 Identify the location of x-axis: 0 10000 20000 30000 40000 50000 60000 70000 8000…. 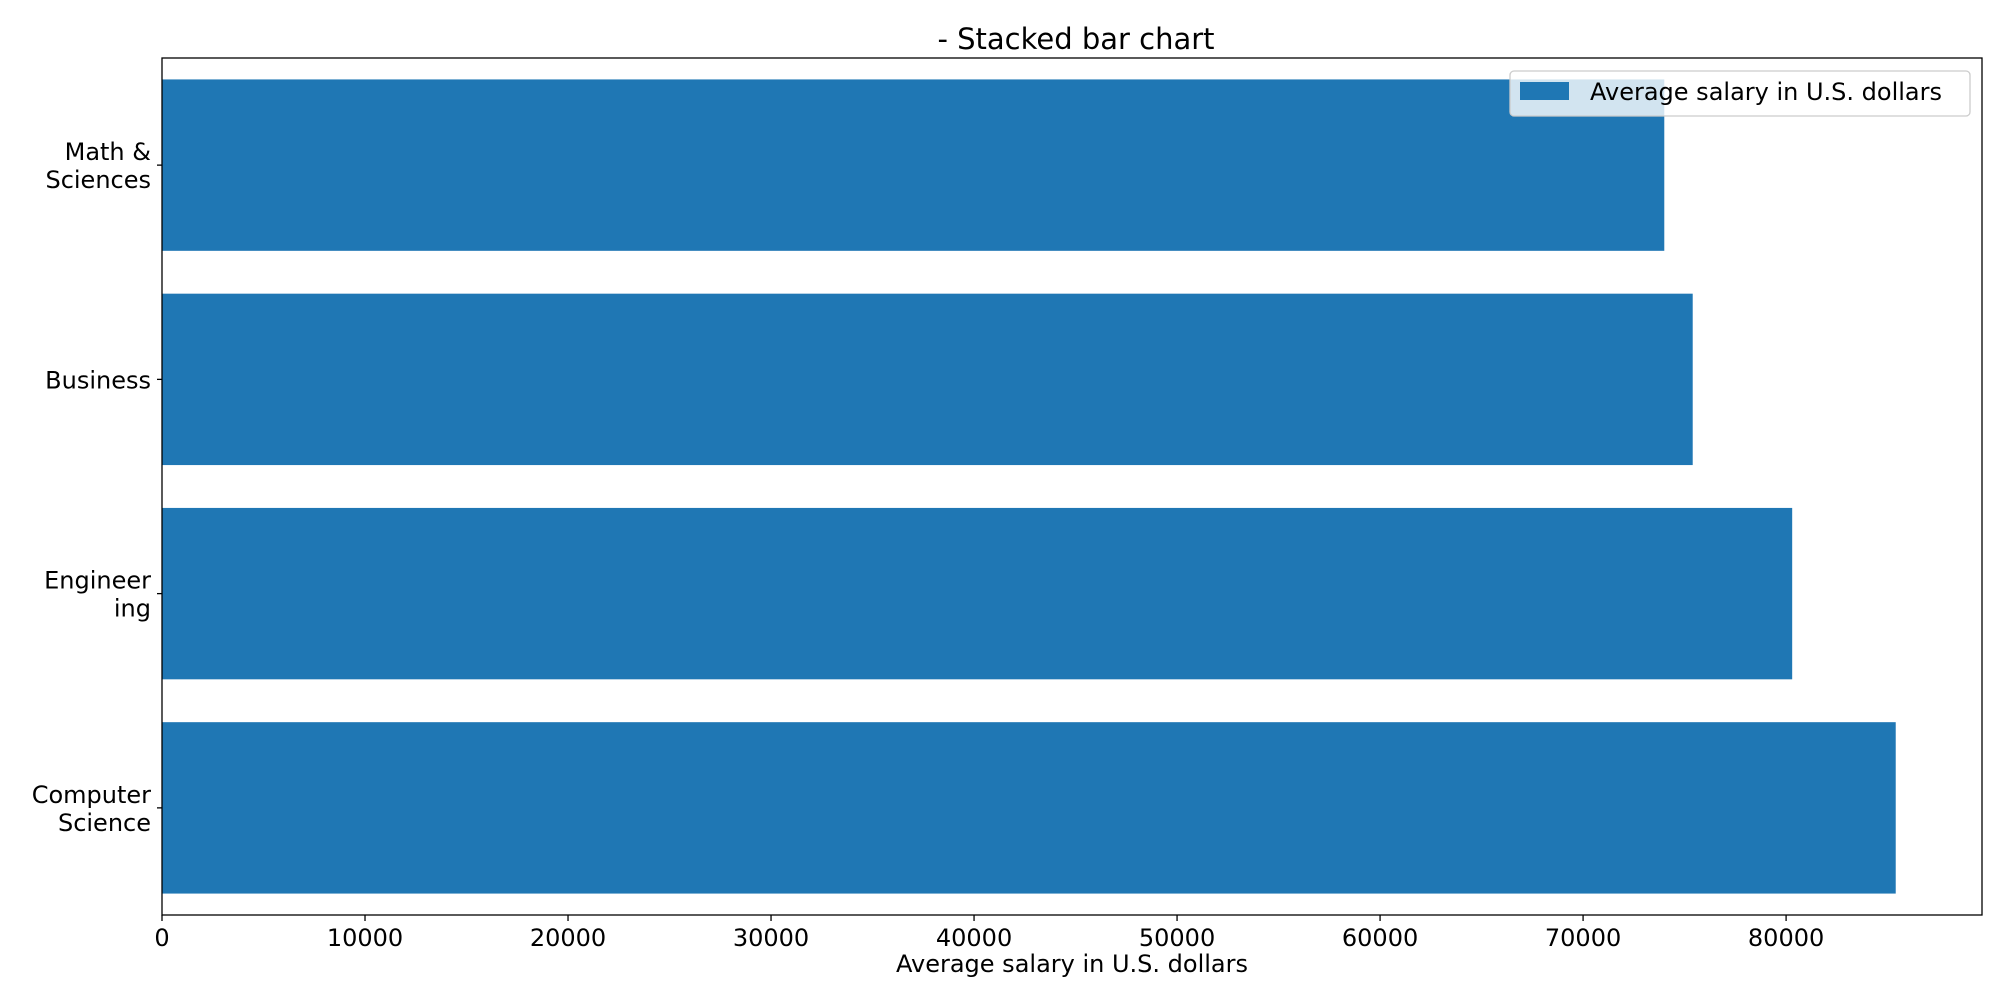
(989, 933).